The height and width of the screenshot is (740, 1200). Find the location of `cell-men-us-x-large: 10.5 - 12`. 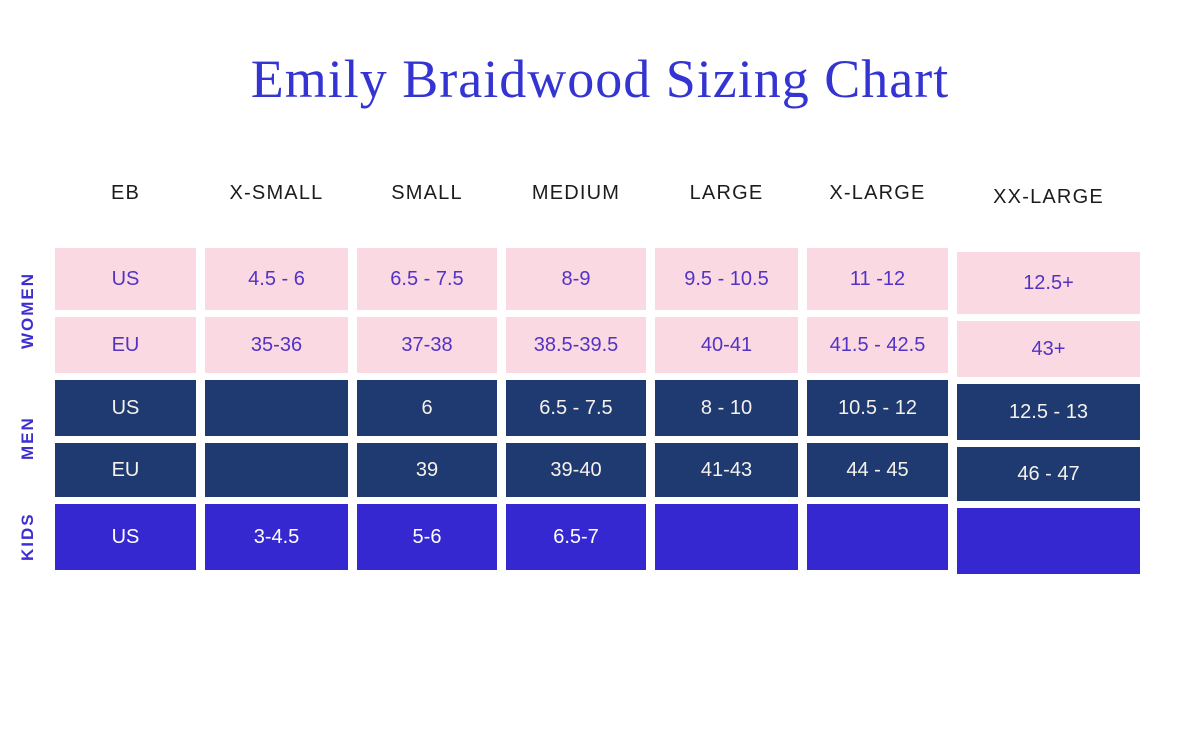

cell-men-us-x-large: 10.5 - 12 is located at coordinates (877, 408).